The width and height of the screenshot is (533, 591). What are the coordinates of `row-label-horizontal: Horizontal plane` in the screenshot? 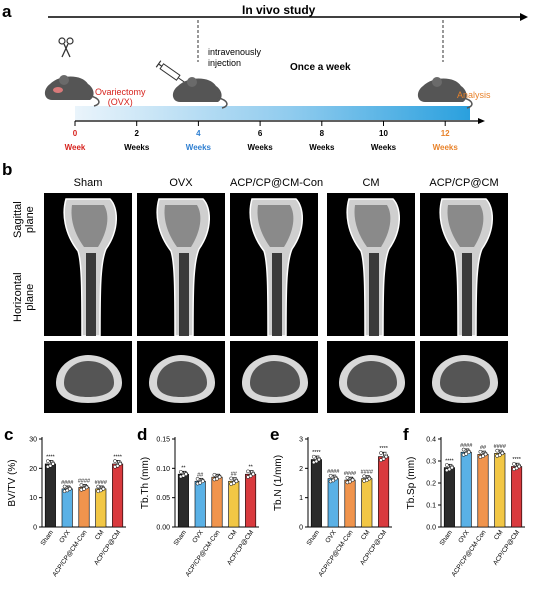 It's located at (24, 297).